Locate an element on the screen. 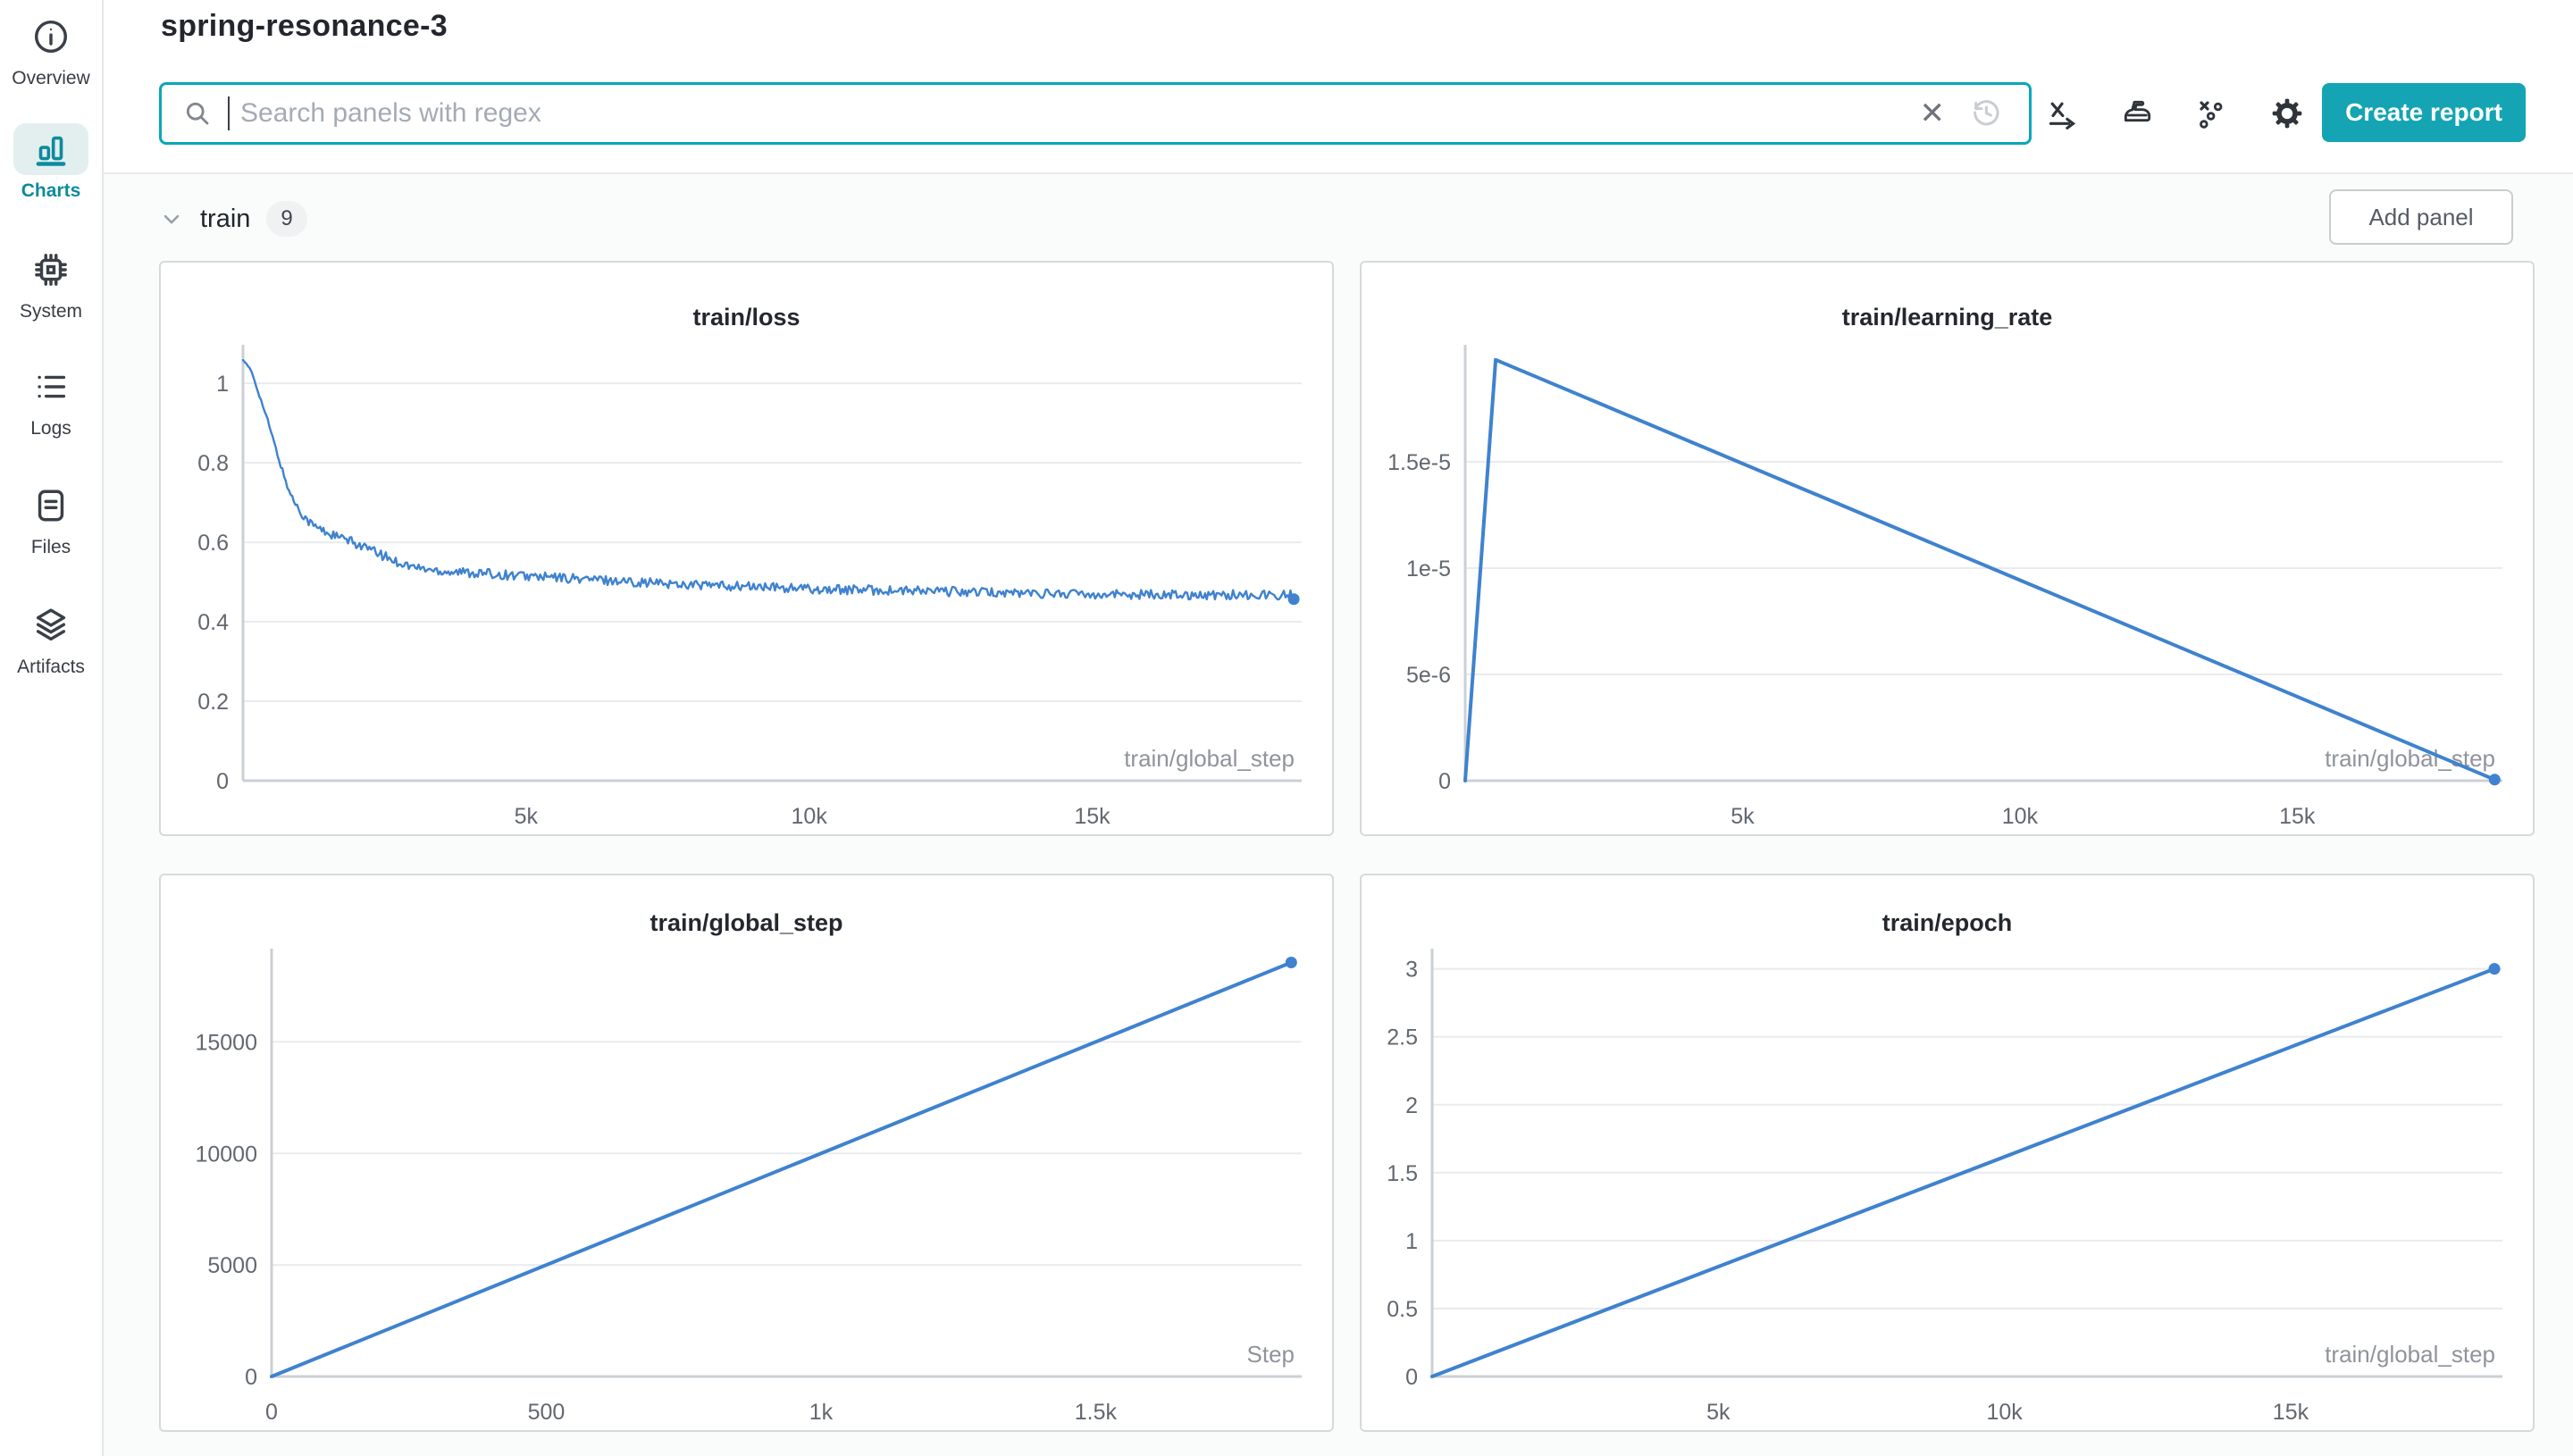 This screenshot has height=1456, width=2573. smoothing-iron-icon is located at coordinates (2137, 113).